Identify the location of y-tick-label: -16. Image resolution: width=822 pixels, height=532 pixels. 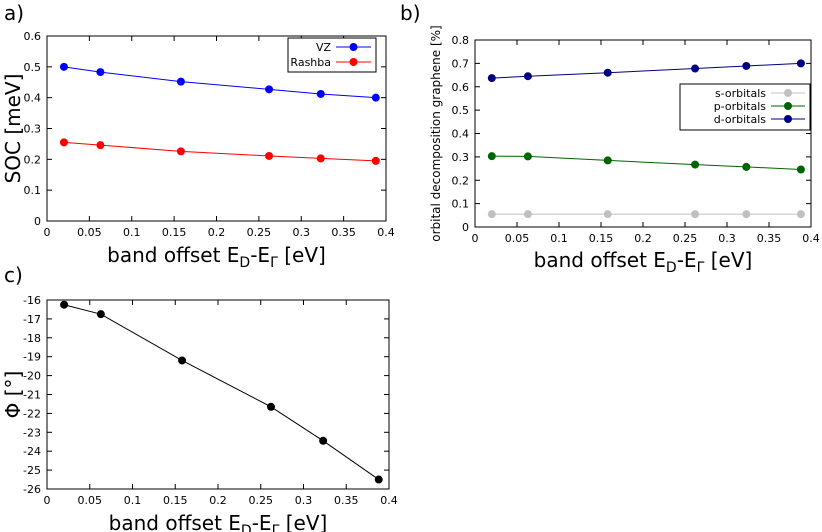
(32, 300).